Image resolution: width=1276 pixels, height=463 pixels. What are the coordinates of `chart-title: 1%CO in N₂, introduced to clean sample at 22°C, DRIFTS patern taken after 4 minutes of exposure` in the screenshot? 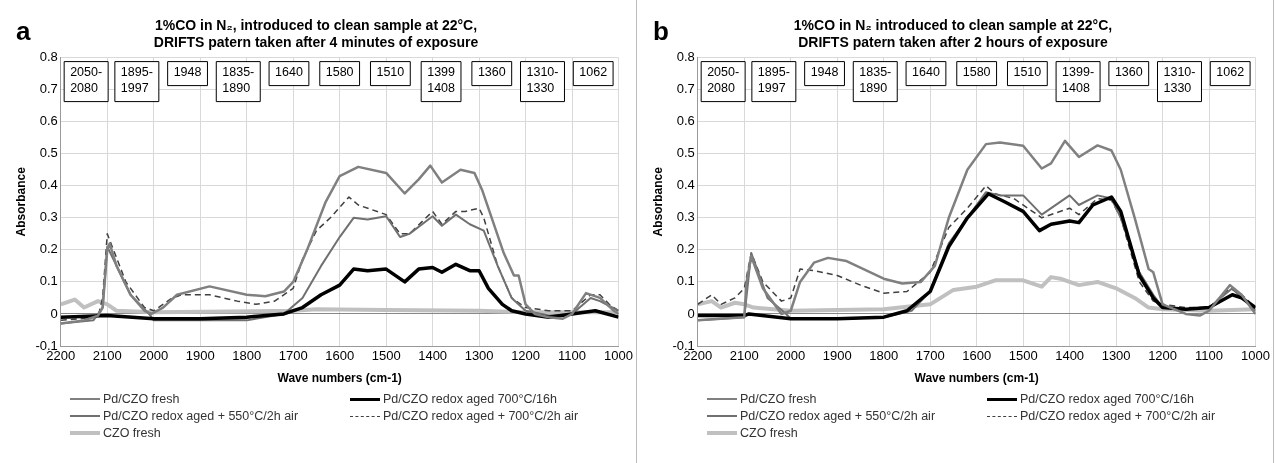 It's located at (316, 34).